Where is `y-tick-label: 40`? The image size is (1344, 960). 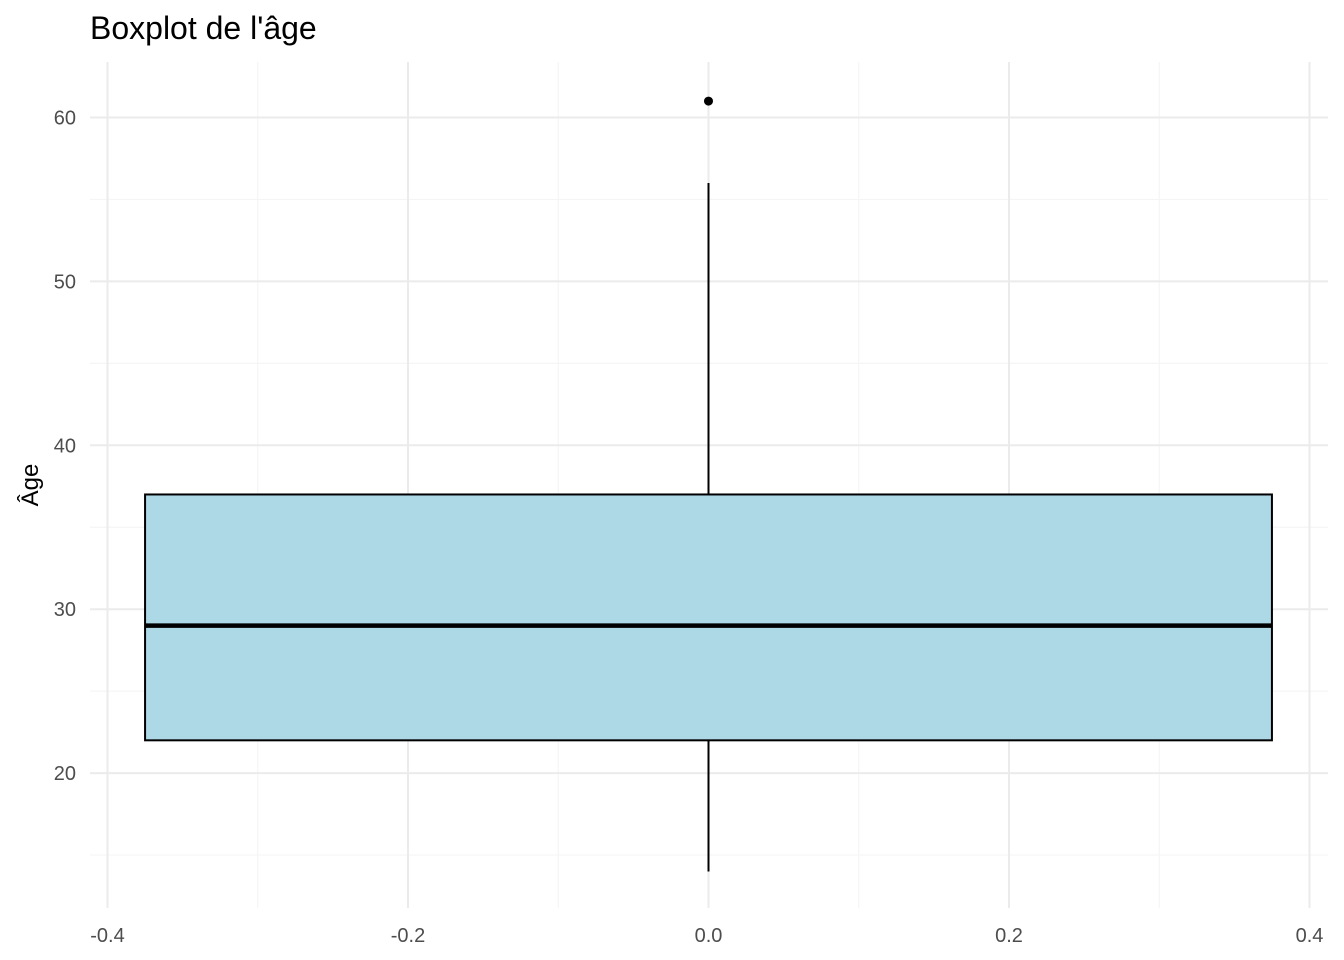 y-tick-label: 40 is located at coordinates (65, 446).